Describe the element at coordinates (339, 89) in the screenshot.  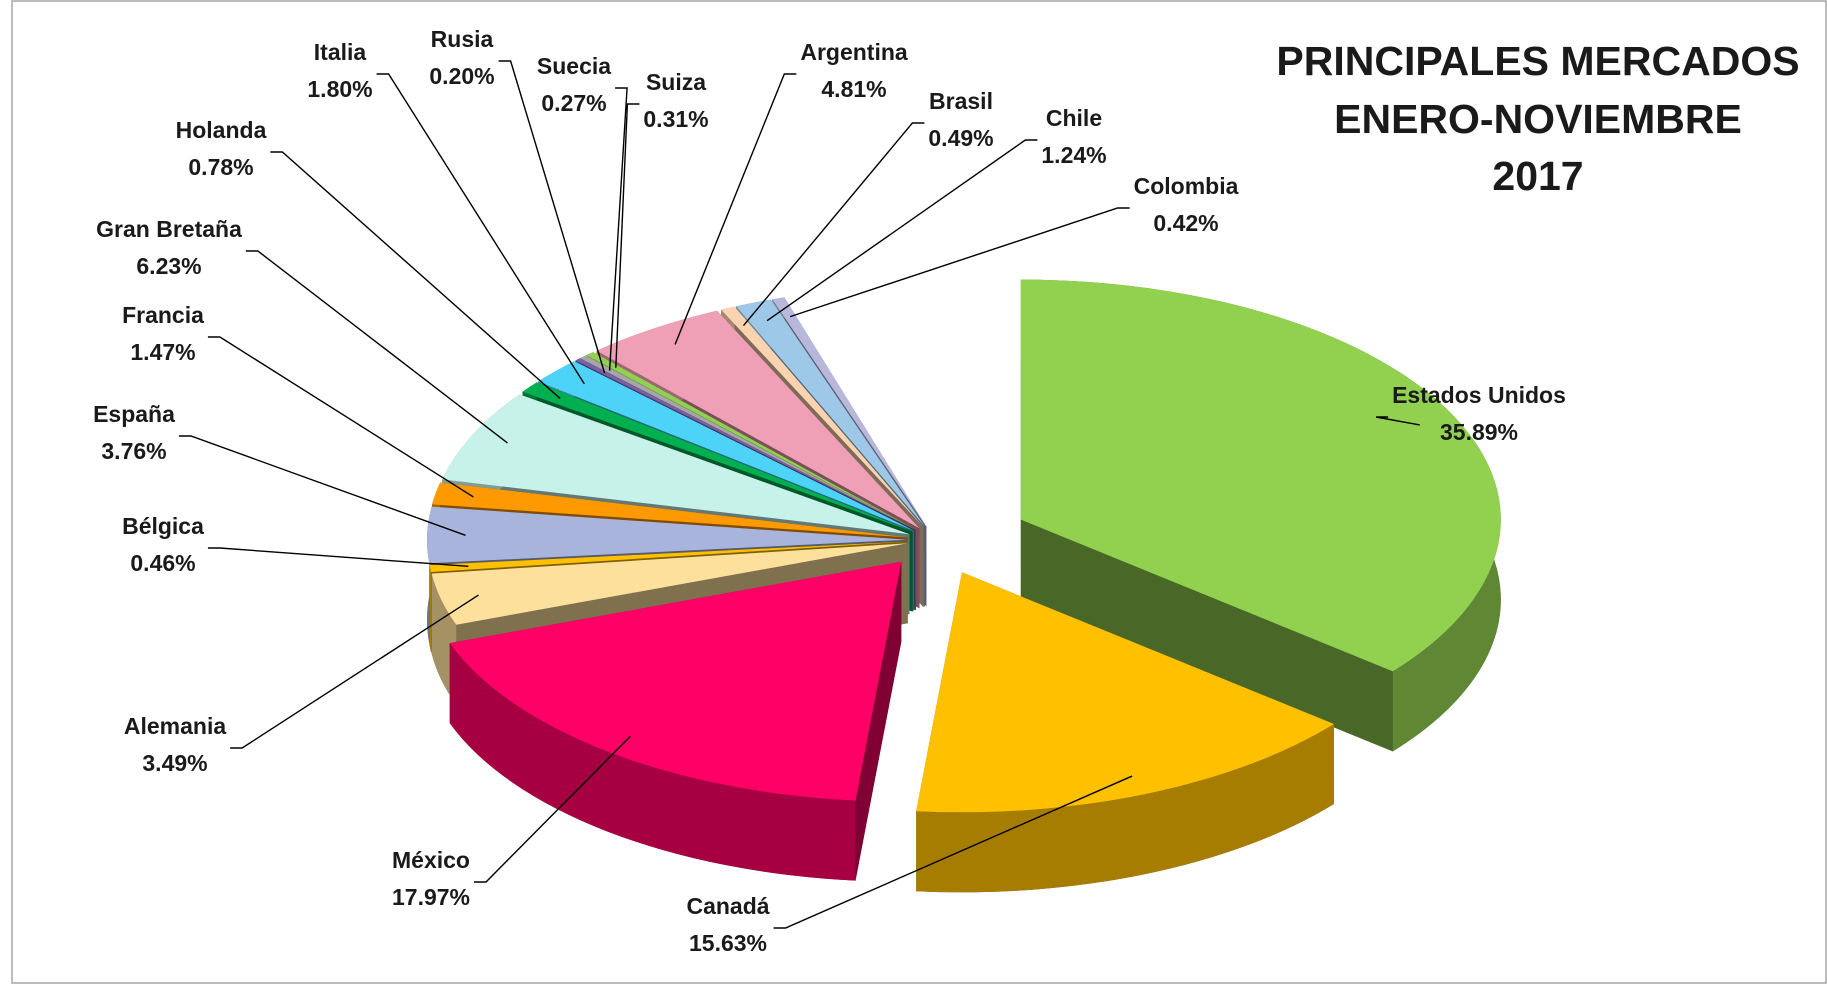
I see `value-label: 1.80%` at that location.